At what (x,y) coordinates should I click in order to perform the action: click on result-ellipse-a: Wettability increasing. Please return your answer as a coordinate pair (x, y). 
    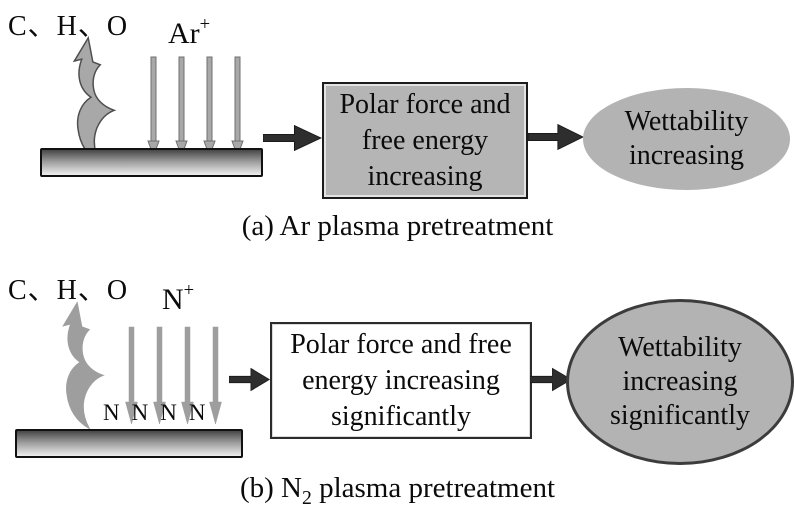
    Looking at the image, I should click on (686, 139).